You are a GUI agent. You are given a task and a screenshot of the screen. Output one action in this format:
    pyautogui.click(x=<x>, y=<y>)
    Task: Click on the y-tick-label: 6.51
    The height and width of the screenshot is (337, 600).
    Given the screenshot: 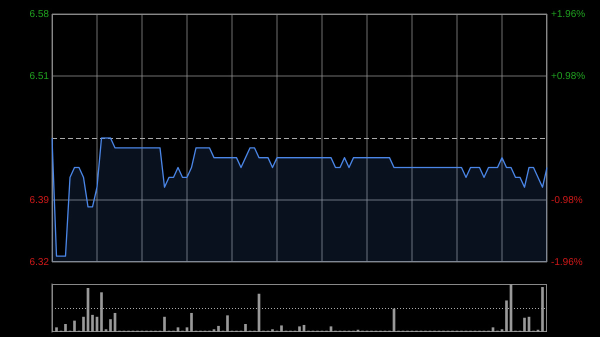 What is the action you would take?
    pyautogui.click(x=40, y=76)
    